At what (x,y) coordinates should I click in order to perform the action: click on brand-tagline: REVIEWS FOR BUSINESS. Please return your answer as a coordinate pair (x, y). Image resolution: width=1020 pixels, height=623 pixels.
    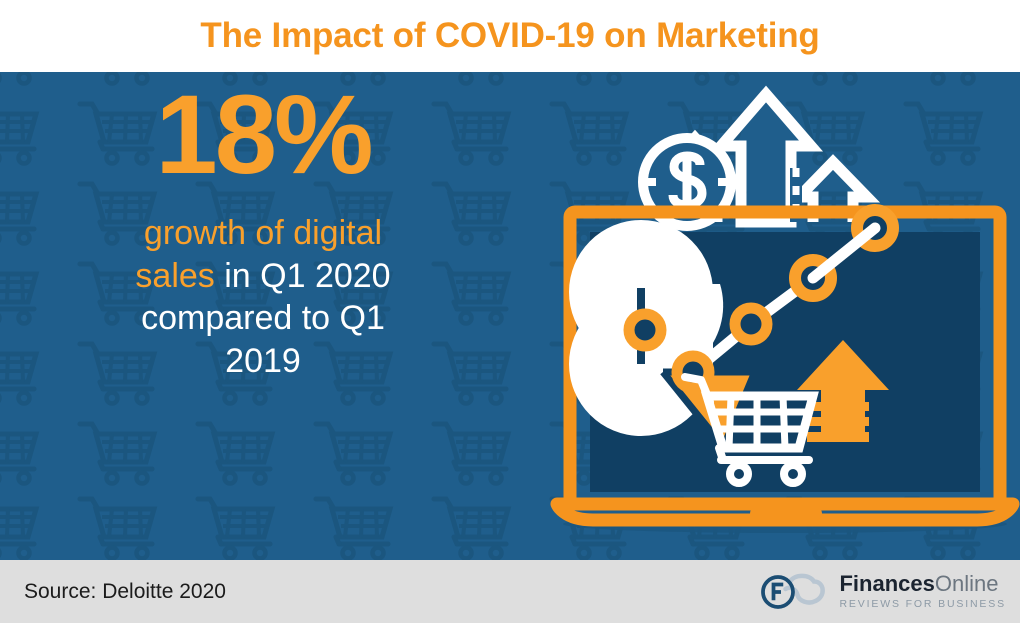
    Looking at the image, I should click on (922, 604).